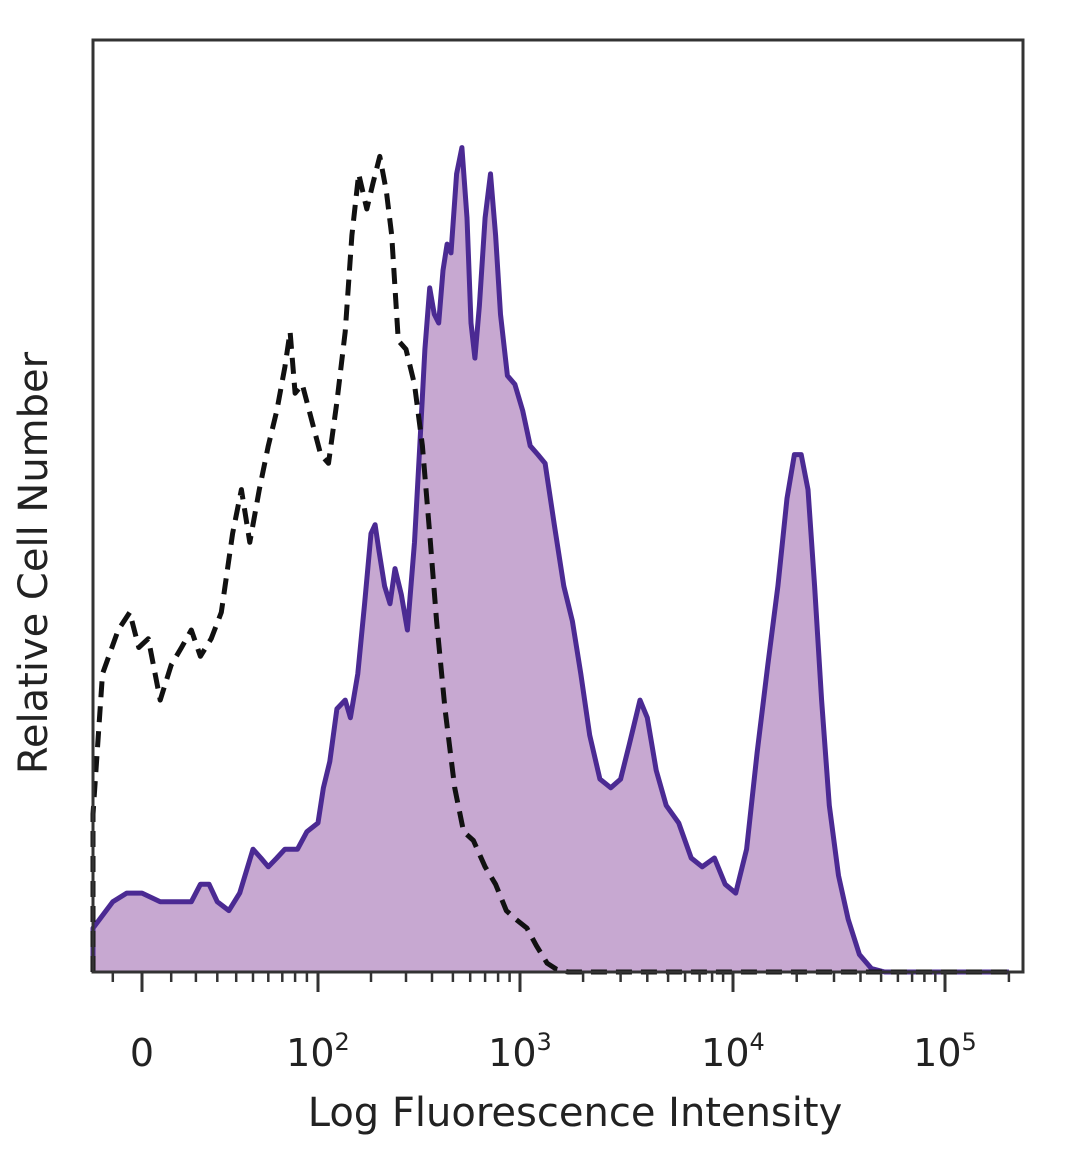 This screenshot has height=1169, width=1080. I want to click on x-tick-label: 0, so click(142, 1053).